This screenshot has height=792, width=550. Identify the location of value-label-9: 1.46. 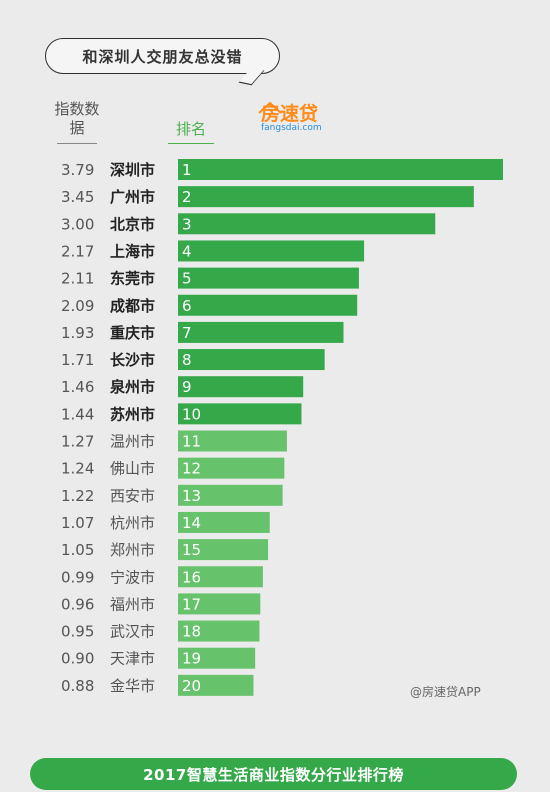
(77, 387).